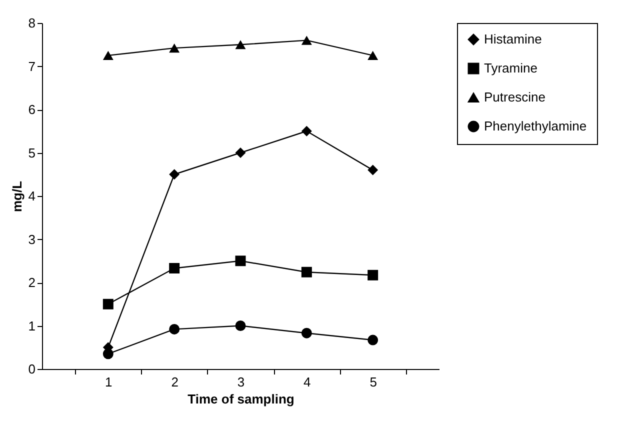 The image size is (643, 427). What do you see at coordinates (32, 196) in the screenshot?
I see `y-tick-label: 4` at bounding box center [32, 196].